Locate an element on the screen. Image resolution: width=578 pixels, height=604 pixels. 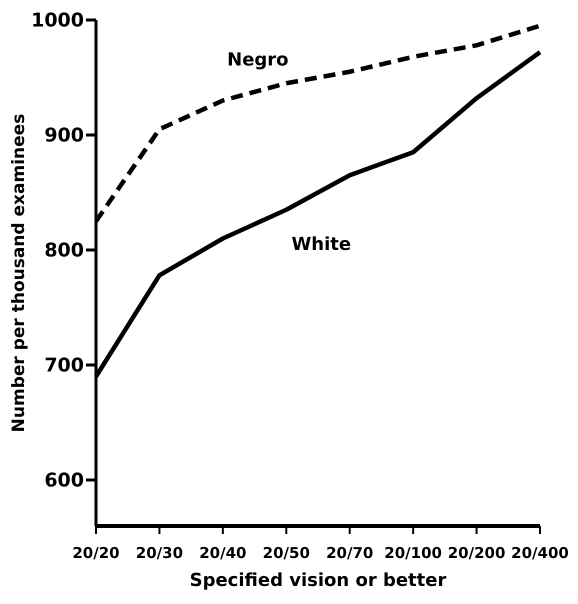
series-label: Negro is located at coordinates (258, 60).